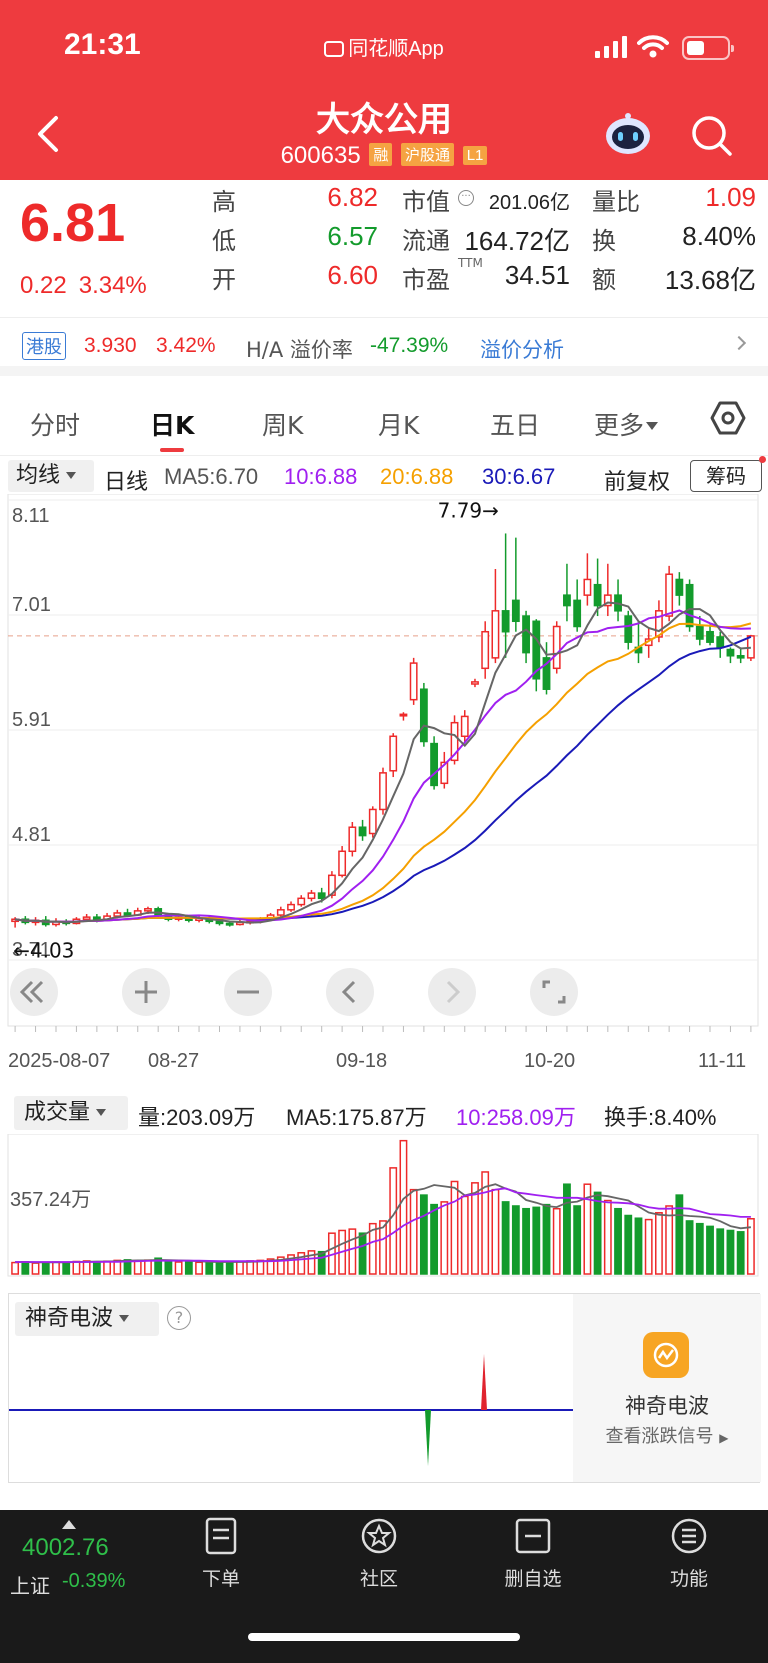 The width and height of the screenshot is (768, 1663). Describe the element at coordinates (334, 49) in the screenshot. I see `ths-app-icon` at that location.